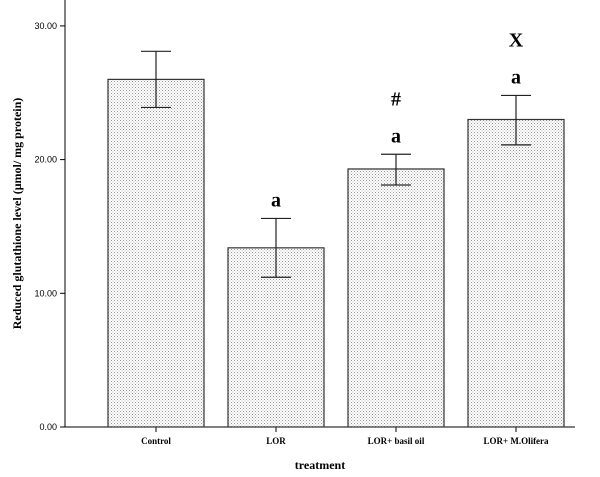  I want to click on y-tick-label: 10.00, so click(45, 293).